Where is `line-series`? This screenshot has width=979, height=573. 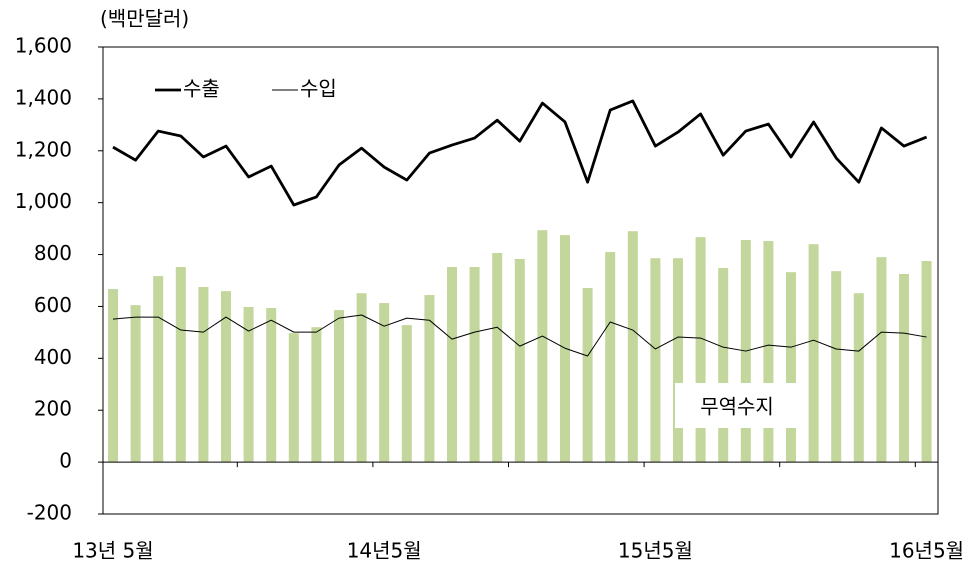
line-series is located at coordinates (519, 335).